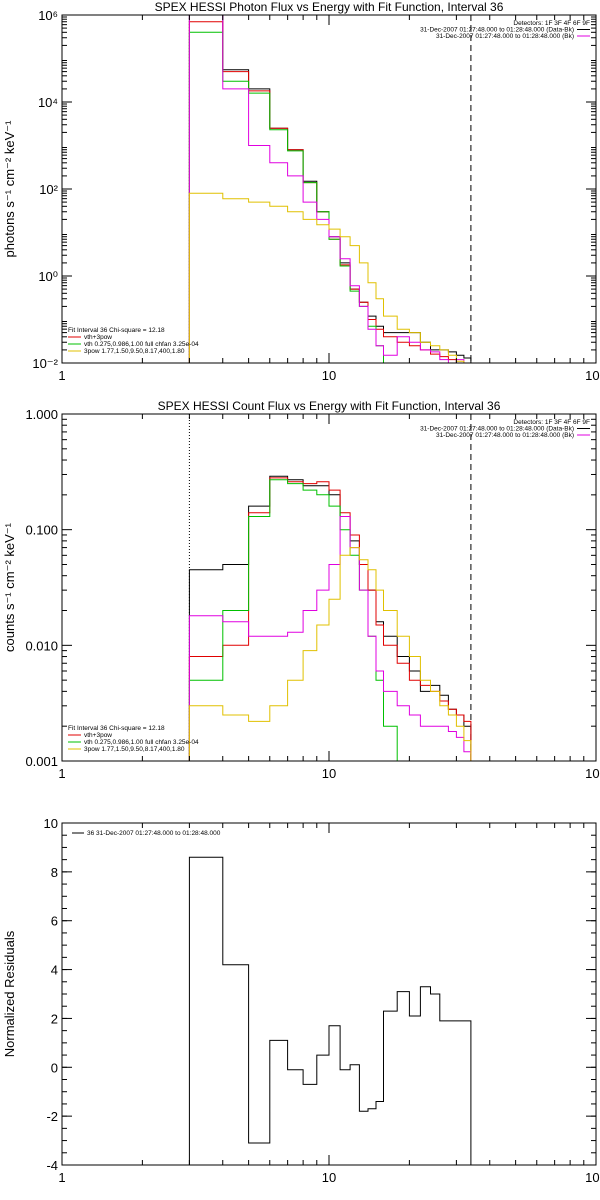 This screenshot has height=1200, width=600. I want to click on series-2-line, so click(330, 619).